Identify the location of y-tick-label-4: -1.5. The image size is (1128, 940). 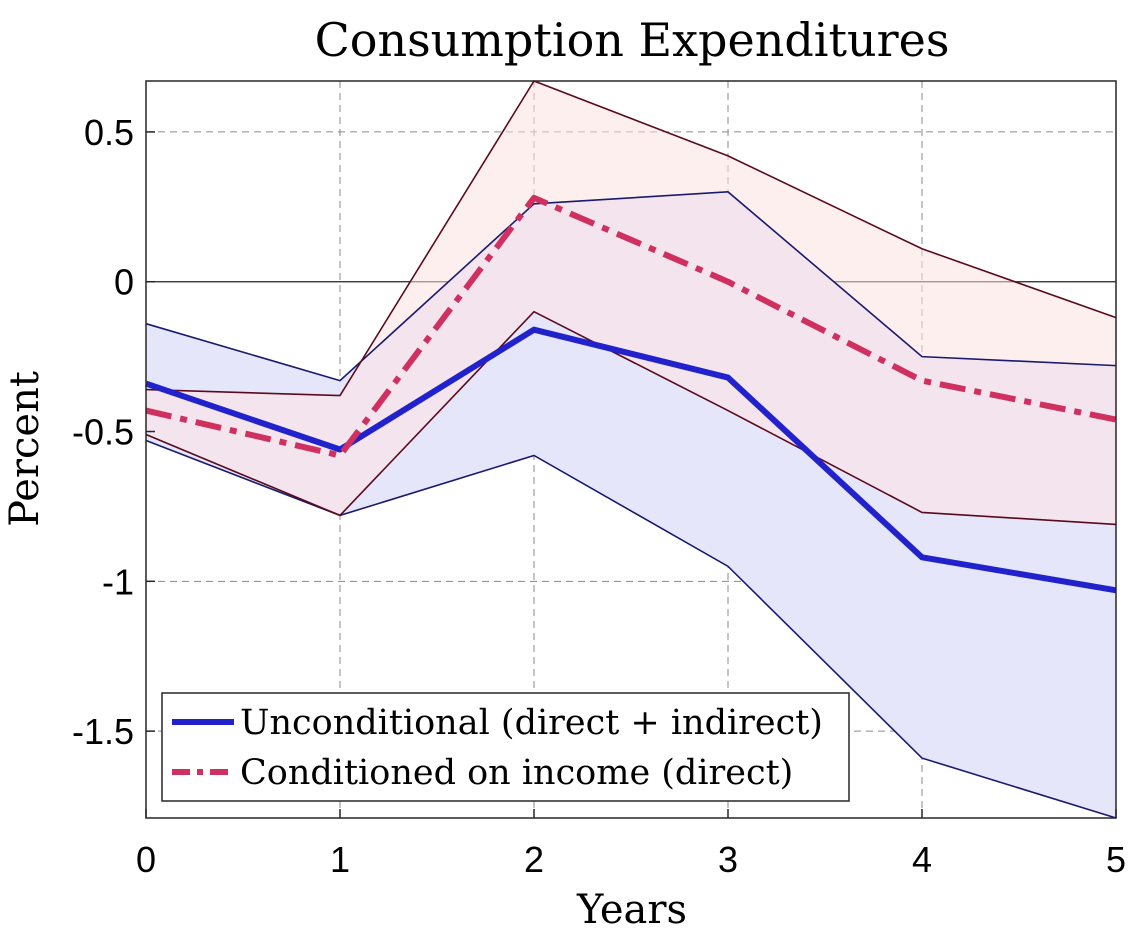
(103, 731).